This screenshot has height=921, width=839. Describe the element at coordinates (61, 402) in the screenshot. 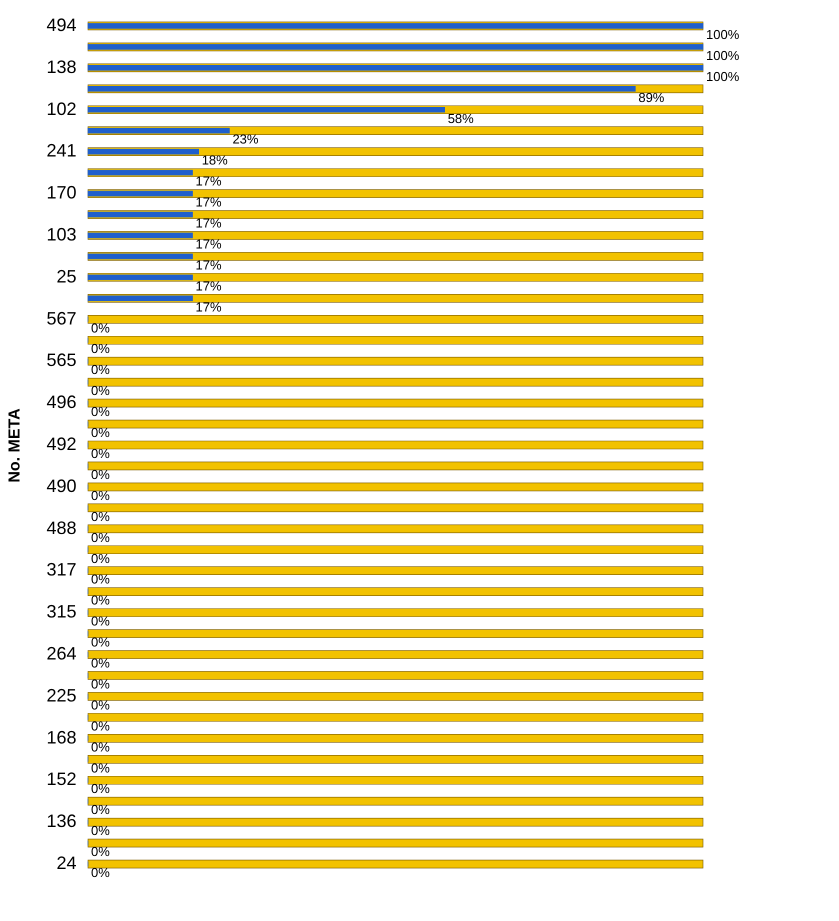

I see `y-tick-label: 496` at that location.